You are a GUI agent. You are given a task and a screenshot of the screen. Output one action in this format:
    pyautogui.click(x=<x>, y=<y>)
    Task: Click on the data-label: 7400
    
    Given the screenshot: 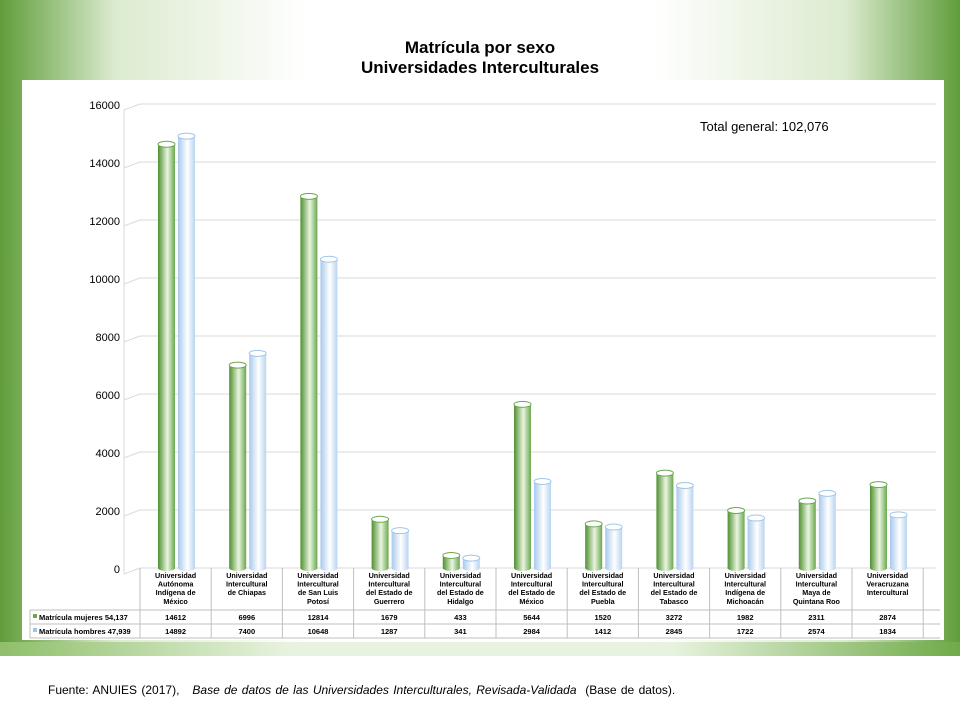 What is the action you would take?
    pyautogui.click(x=246, y=631)
    